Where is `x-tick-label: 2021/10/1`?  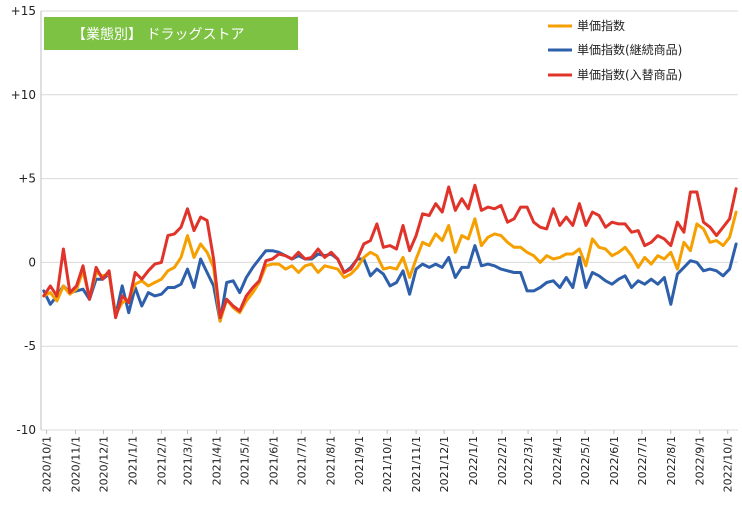
x-tick-label: 2021/10/1 is located at coordinates (387, 464).